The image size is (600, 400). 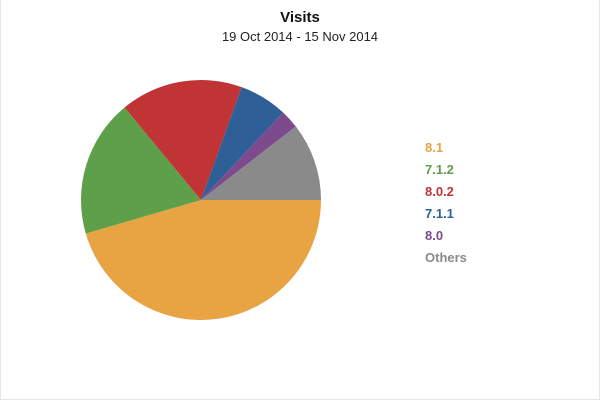 I want to click on legend-item-7-1-1: 7.1.1, so click(x=439, y=213).